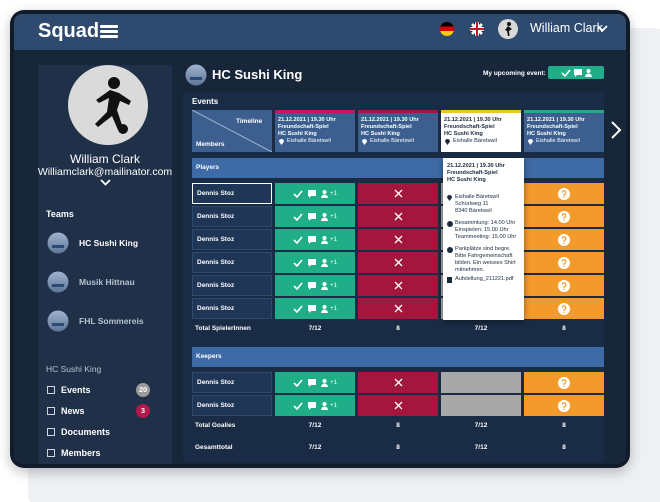 The height and width of the screenshot is (502, 660). What do you see at coordinates (143, 390) in the screenshot?
I see `badge: 20` at bounding box center [143, 390].